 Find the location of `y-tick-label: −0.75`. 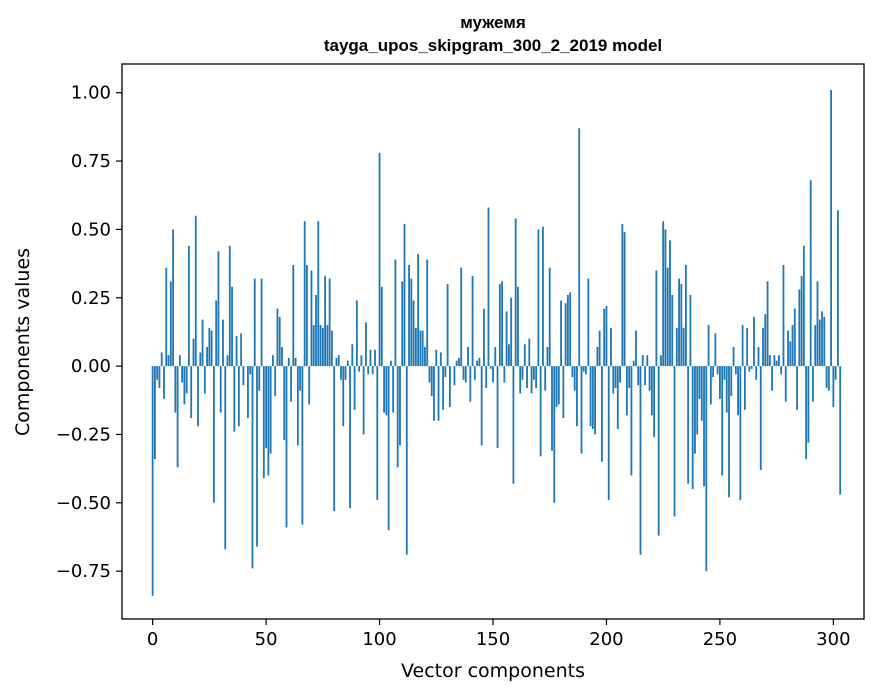

y-tick-label: −0.75 is located at coordinates (83, 571).